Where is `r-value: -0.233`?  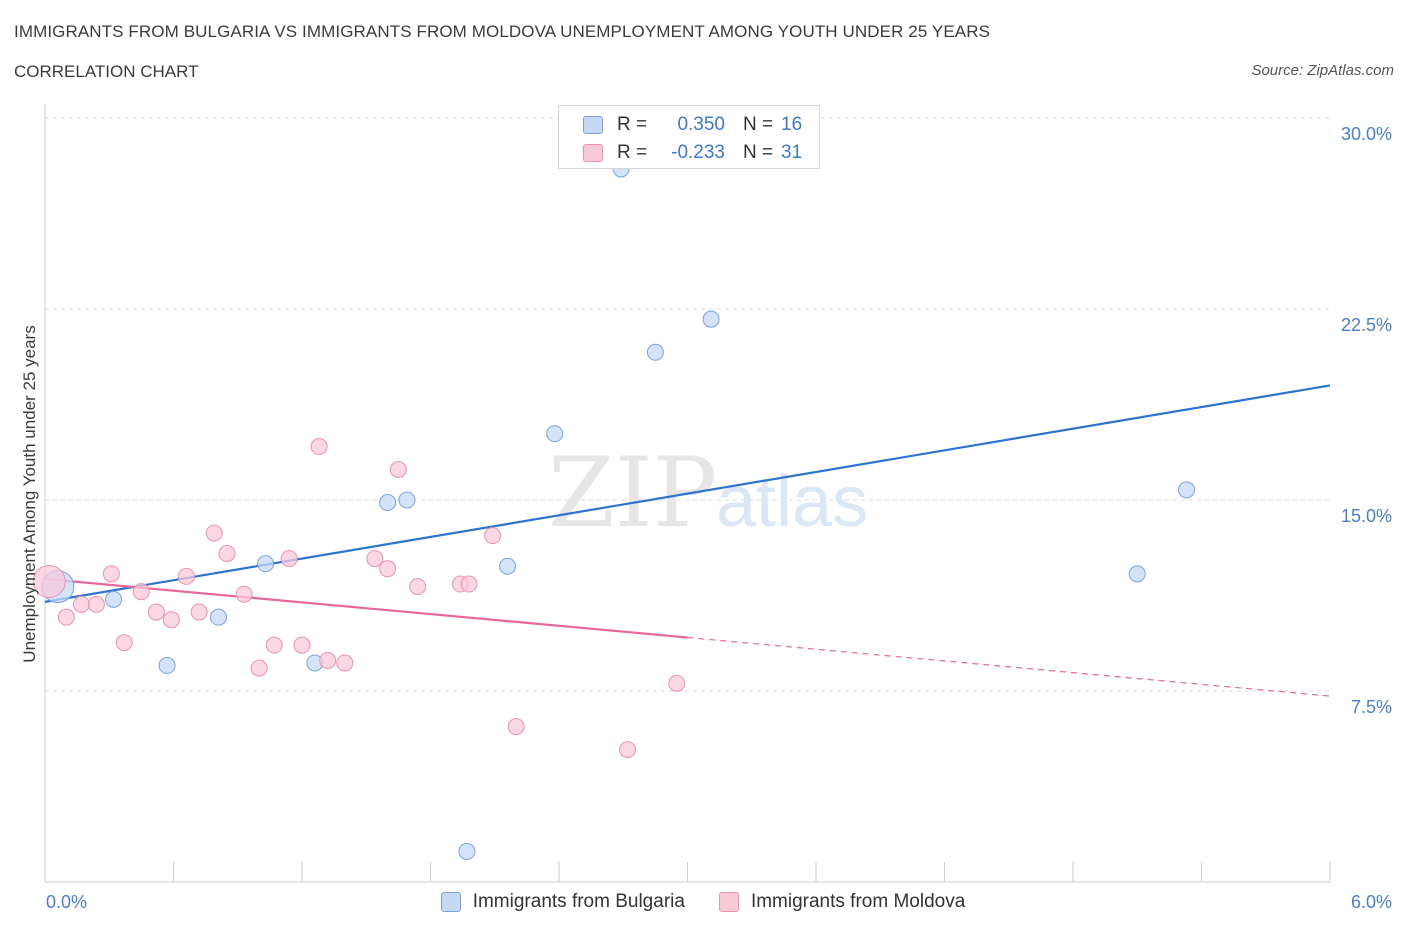
r-value: -0.233 is located at coordinates (698, 152).